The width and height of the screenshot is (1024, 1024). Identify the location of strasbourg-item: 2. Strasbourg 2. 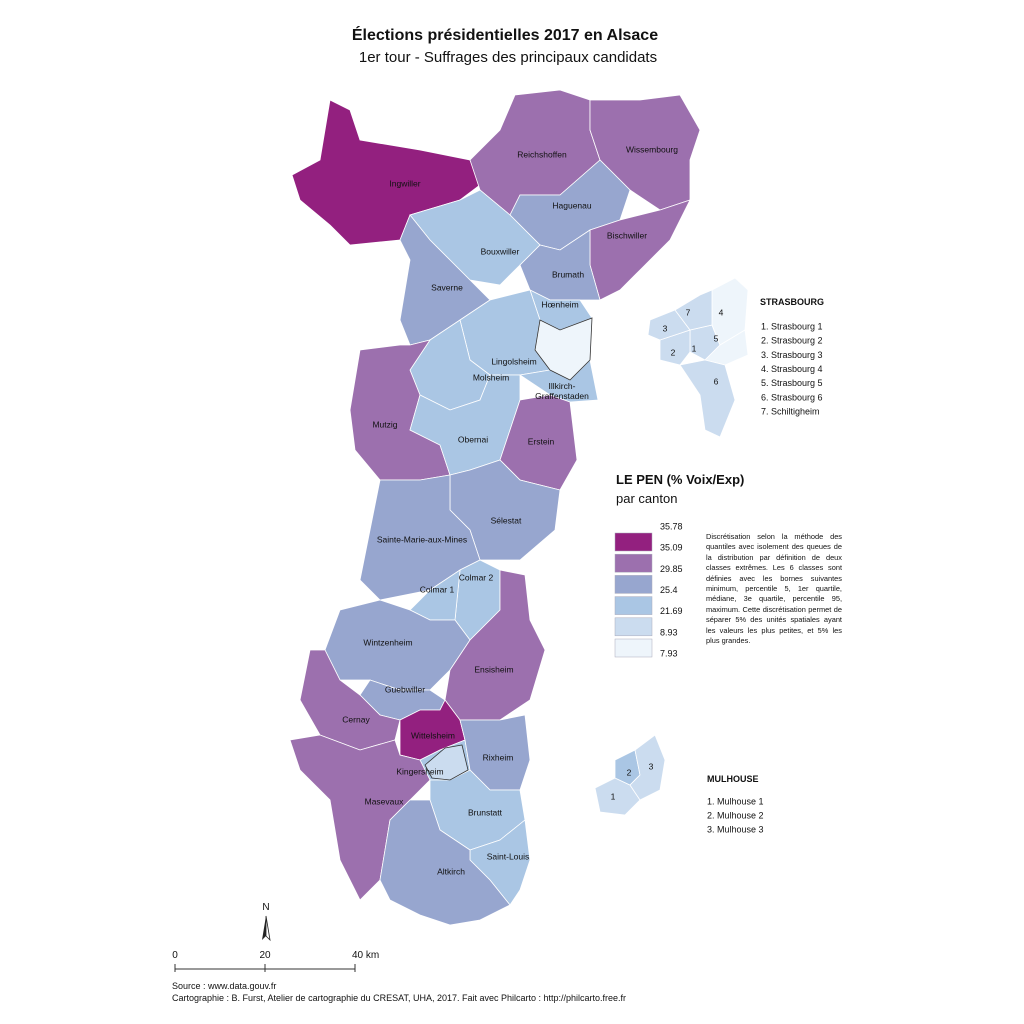
(792, 341).